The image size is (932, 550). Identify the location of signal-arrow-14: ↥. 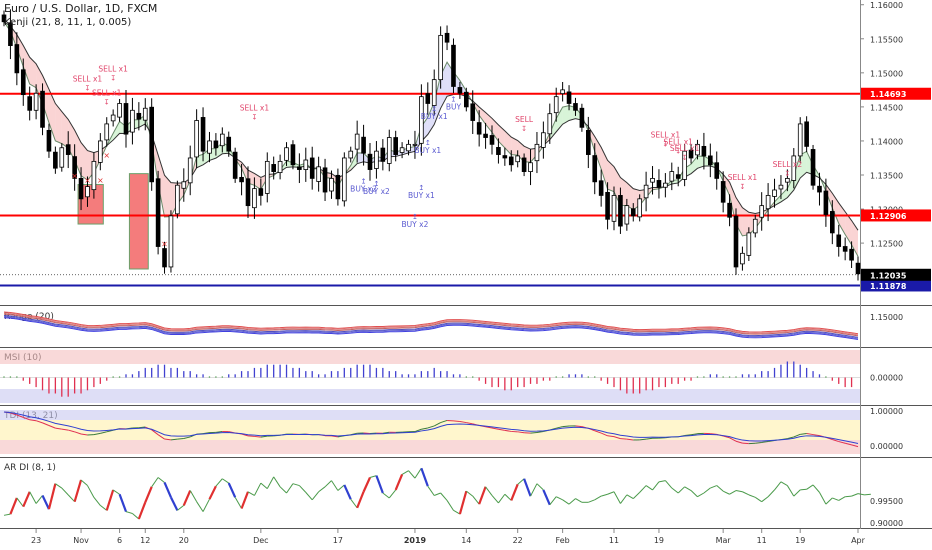
(434, 109).